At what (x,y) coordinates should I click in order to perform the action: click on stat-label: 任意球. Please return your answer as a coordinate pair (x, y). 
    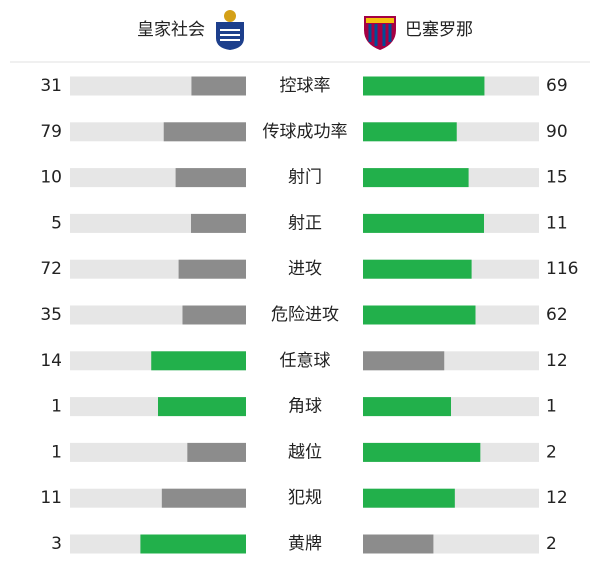
    Looking at the image, I should click on (305, 361).